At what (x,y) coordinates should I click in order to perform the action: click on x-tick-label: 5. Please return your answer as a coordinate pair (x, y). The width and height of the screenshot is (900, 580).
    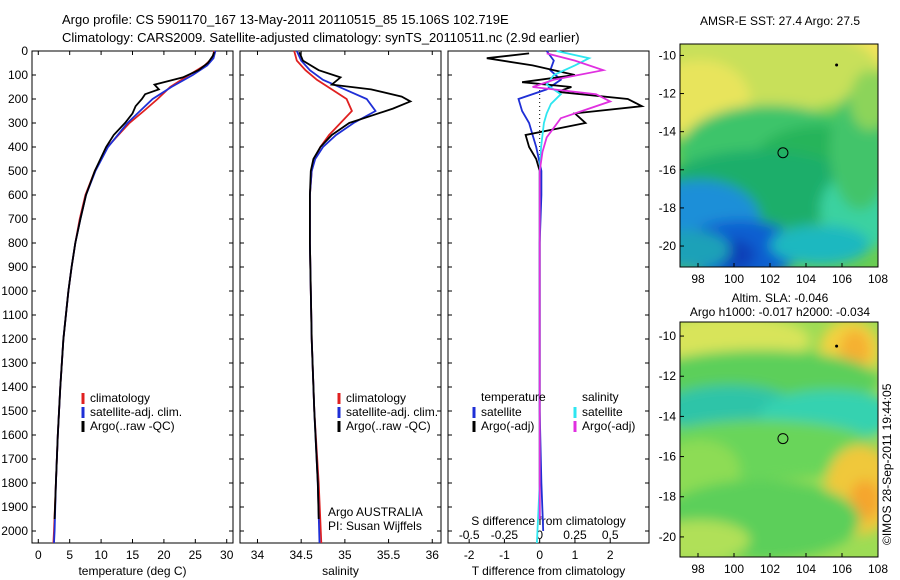
    Looking at the image, I should click on (69, 555).